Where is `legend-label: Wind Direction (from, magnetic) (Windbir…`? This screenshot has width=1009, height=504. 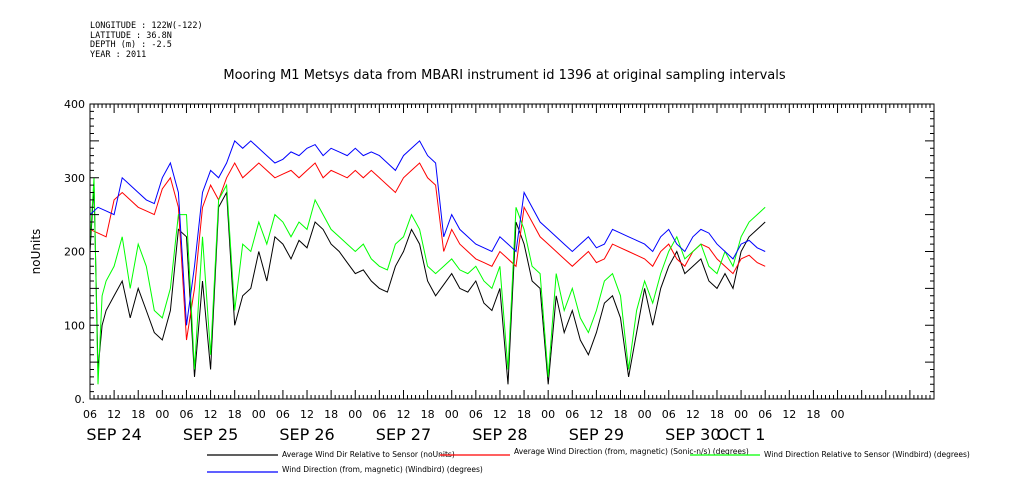 legend-label: Wind Direction (from, magnetic) (Windbir… is located at coordinates (382, 469).